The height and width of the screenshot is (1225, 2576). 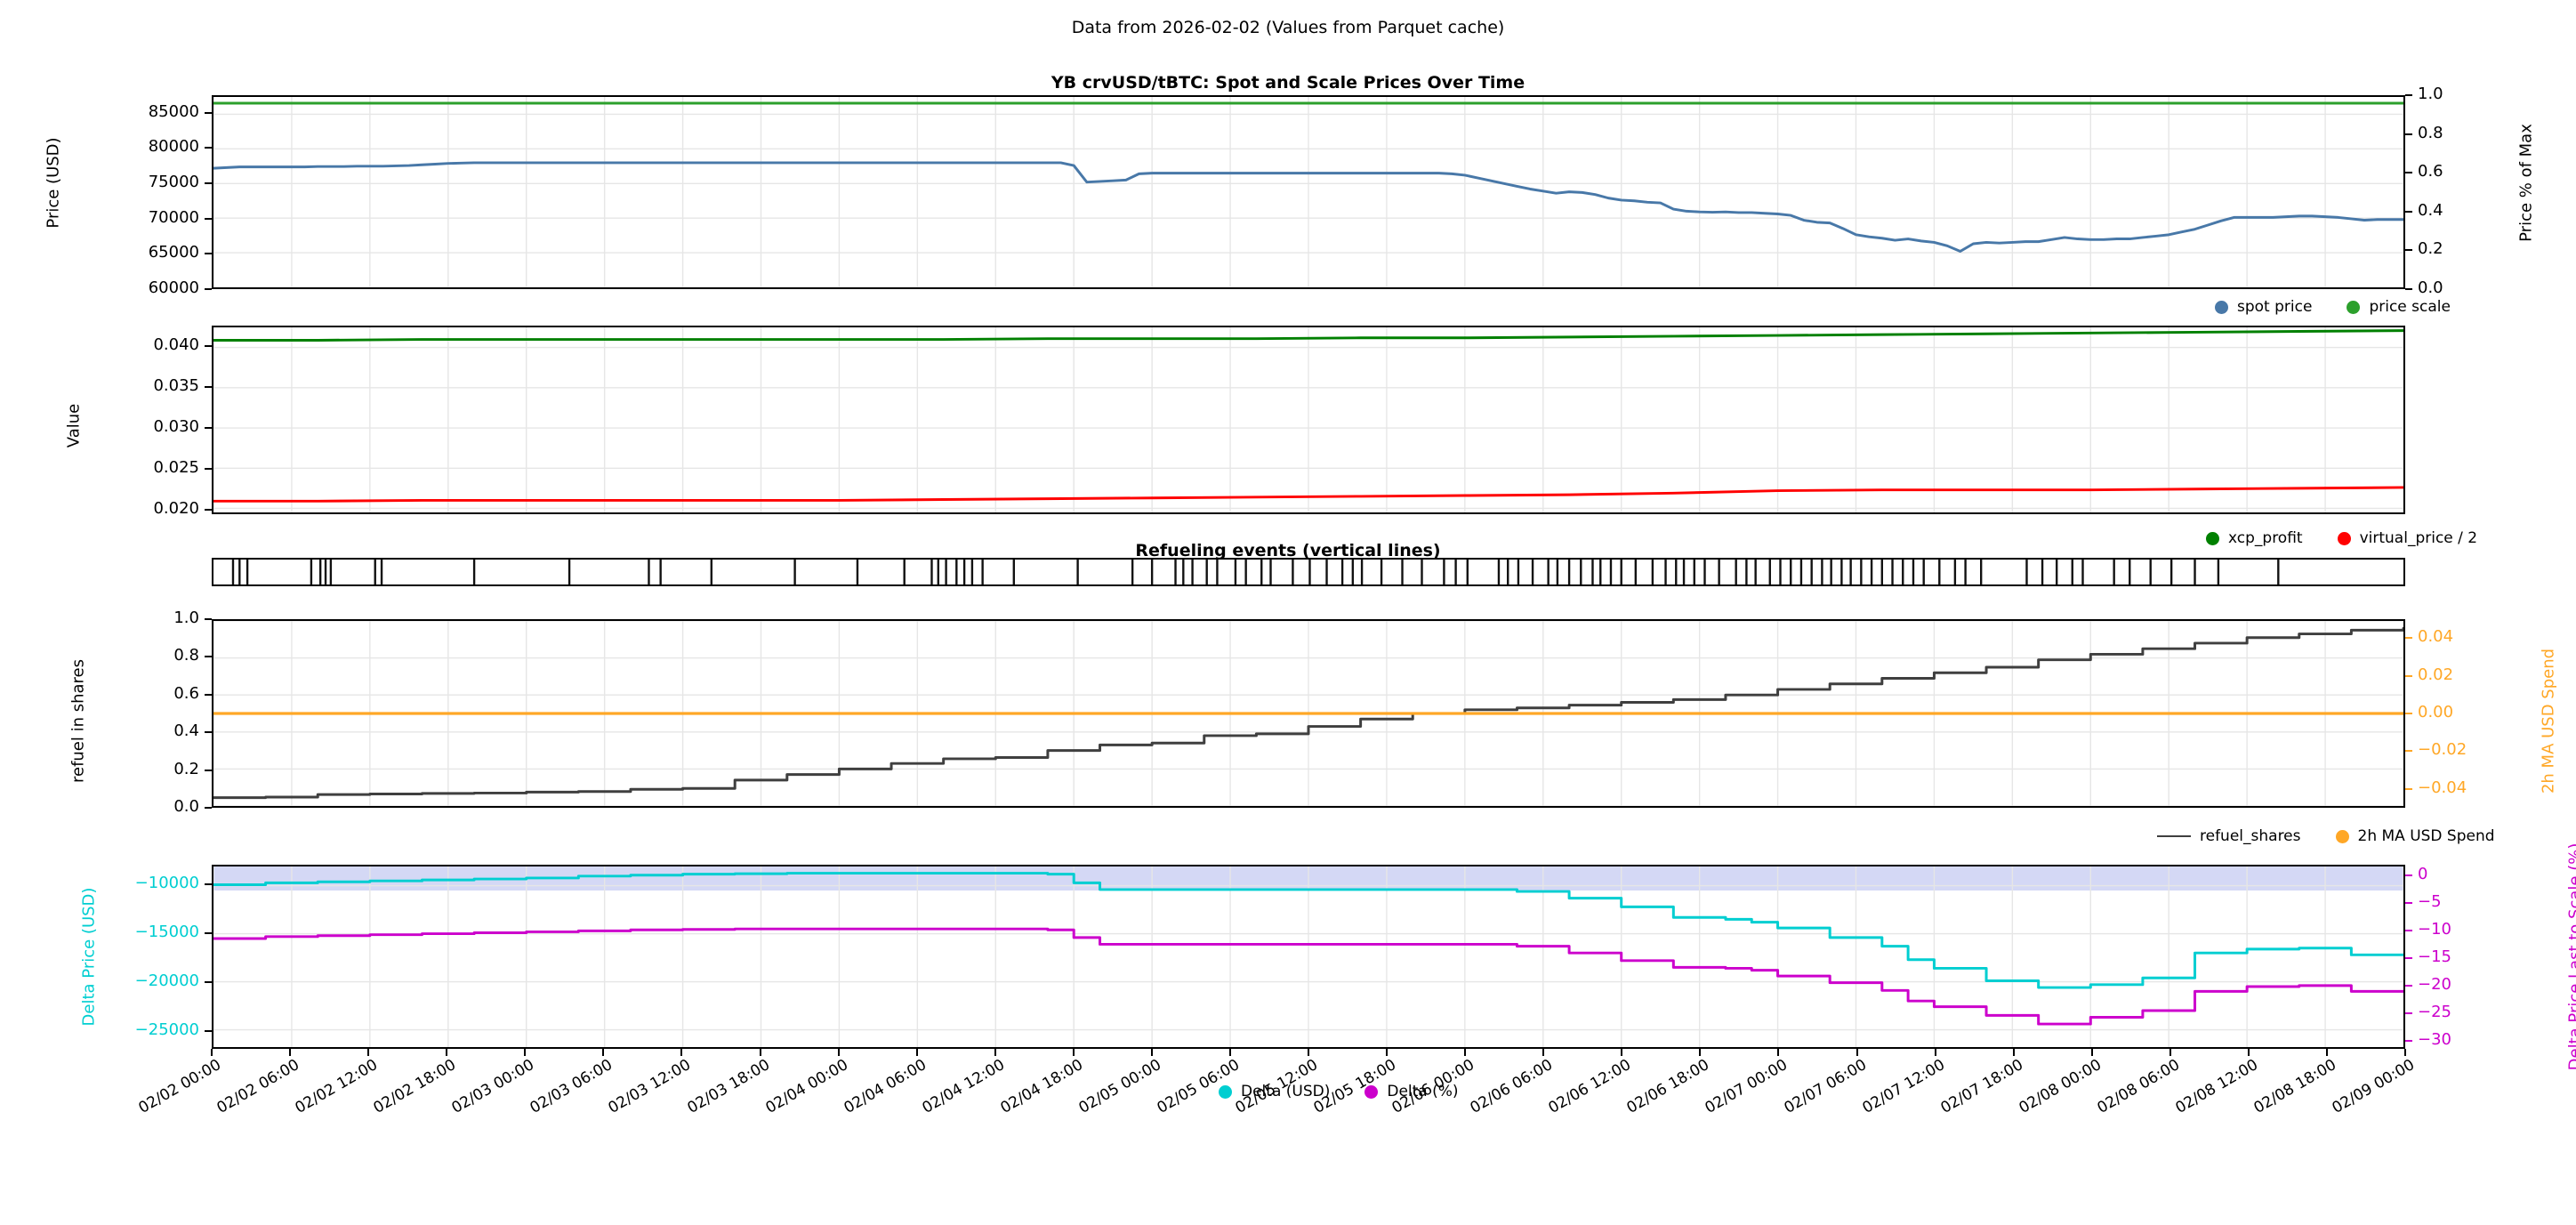 What do you see at coordinates (166, 1030) in the screenshot?
I see `panel-delta-ytick-label: −25000` at bounding box center [166, 1030].